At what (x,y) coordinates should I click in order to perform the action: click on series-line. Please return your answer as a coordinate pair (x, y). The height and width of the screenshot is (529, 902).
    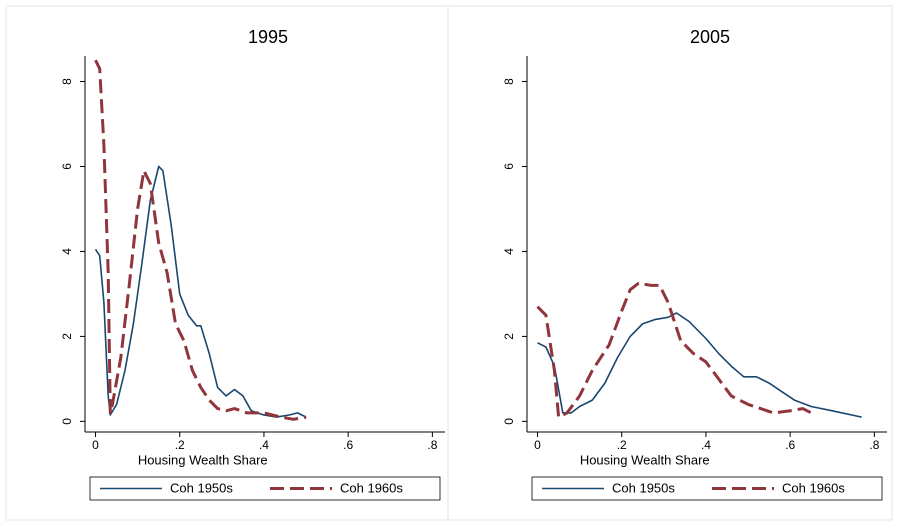
    Looking at the image, I should click on (674, 350).